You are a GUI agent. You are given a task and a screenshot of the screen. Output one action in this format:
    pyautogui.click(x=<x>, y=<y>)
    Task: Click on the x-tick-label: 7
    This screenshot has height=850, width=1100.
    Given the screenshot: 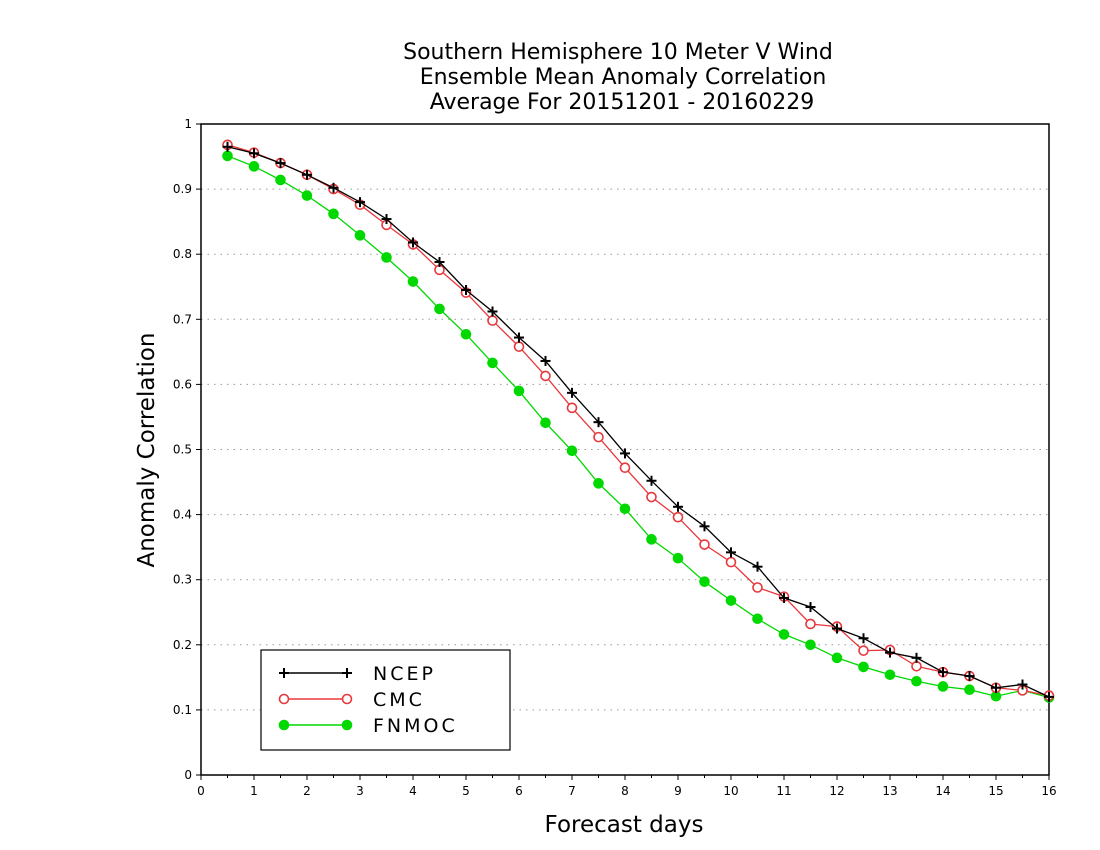 What is the action you would take?
    pyautogui.click(x=572, y=791)
    